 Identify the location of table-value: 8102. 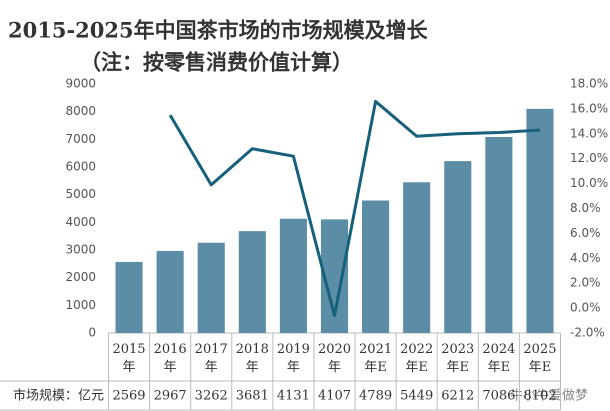
(539, 396).